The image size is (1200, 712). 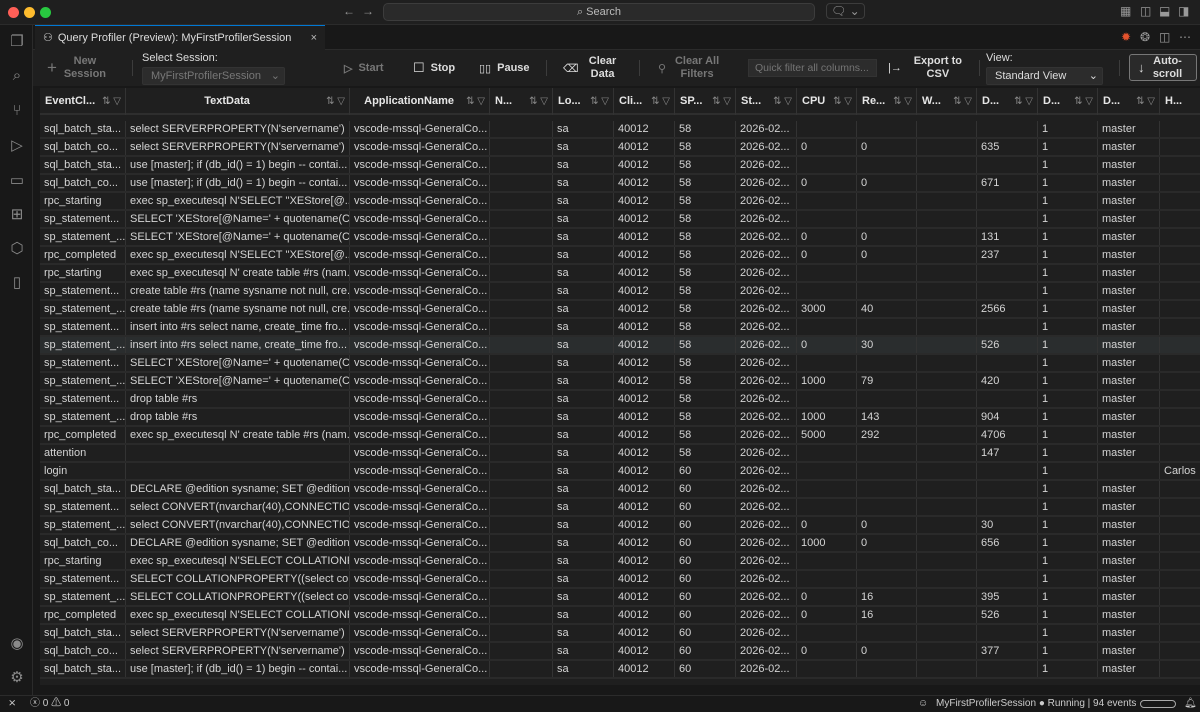 What do you see at coordinates (925, 67) in the screenshot?
I see `export-csv-button: |→ Export to CSV` at bounding box center [925, 67].